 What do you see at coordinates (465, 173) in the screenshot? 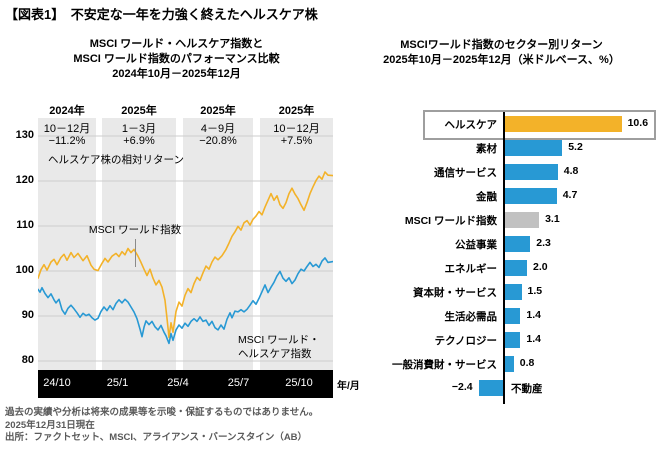
I see `bar-category-label: 通信サービス` at bounding box center [465, 173].